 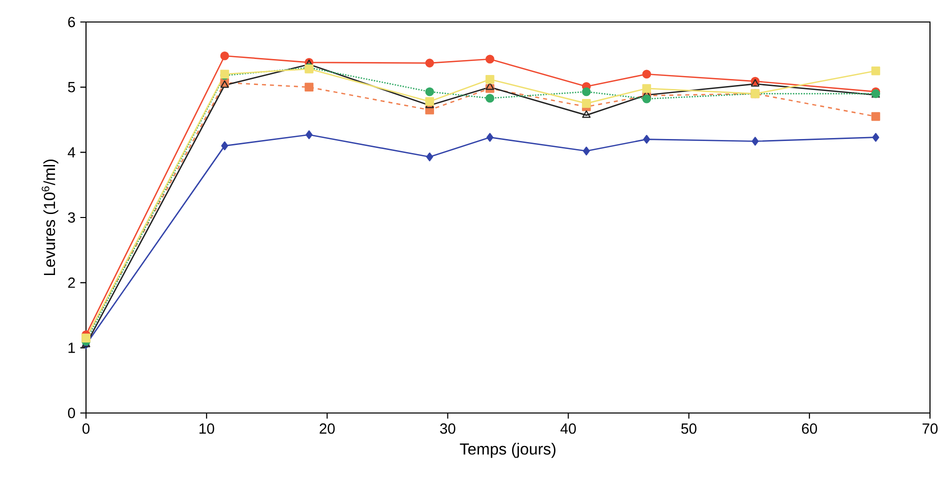 What do you see at coordinates (71, 22) in the screenshot?
I see `y-tick-label: 6` at bounding box center [71, 22].